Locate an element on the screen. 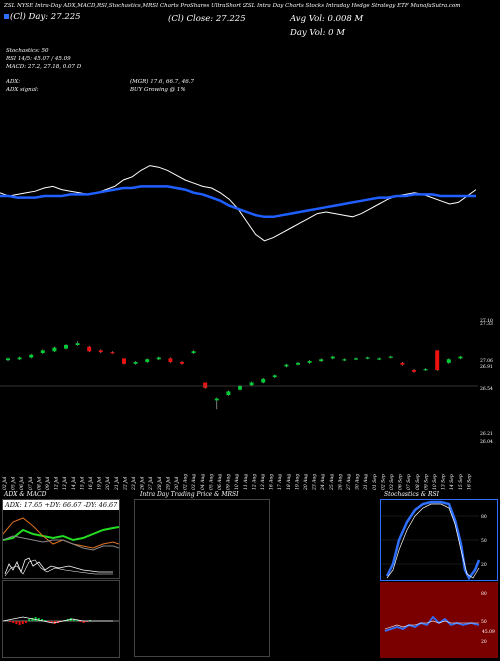  stochastics-text: Stochastics: 50 is located at coordinates (27, 51).